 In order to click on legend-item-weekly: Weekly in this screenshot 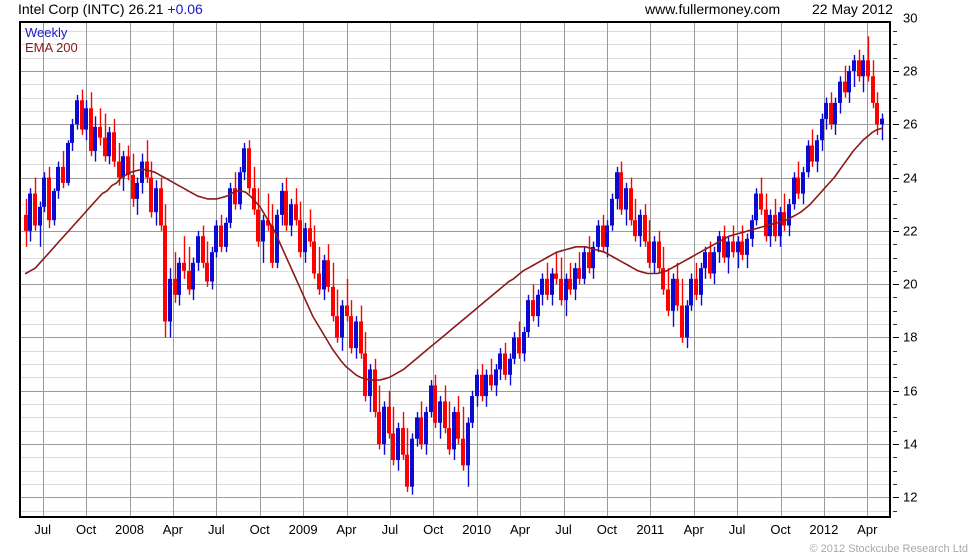, I will do `click(46, 32)`.